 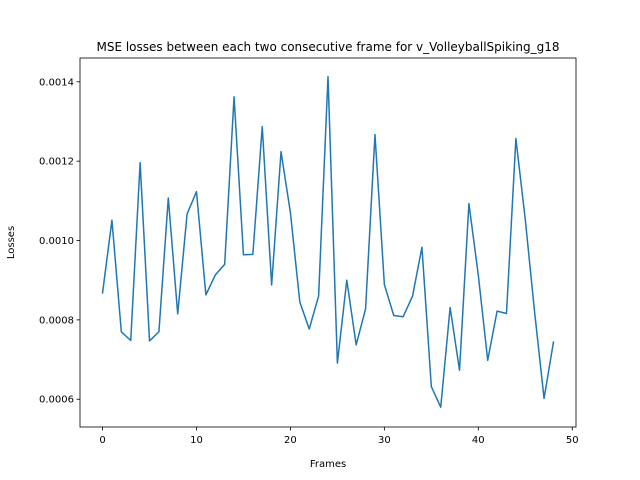 I want to click on x-tick-label: 10, so click(x=196, y=440).